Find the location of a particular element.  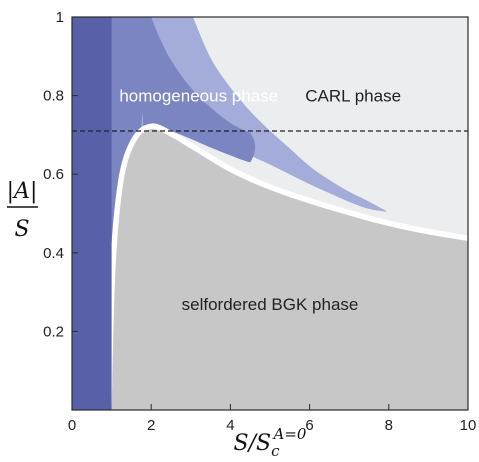

x-tick-label: 4 is located at coordinates (230, 425).